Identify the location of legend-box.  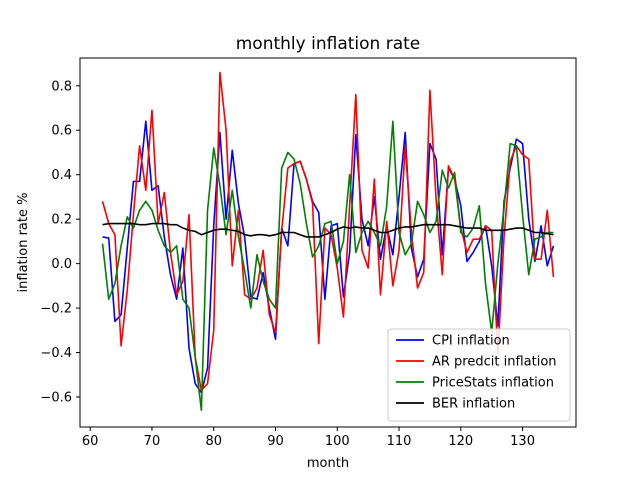
(479, 375).